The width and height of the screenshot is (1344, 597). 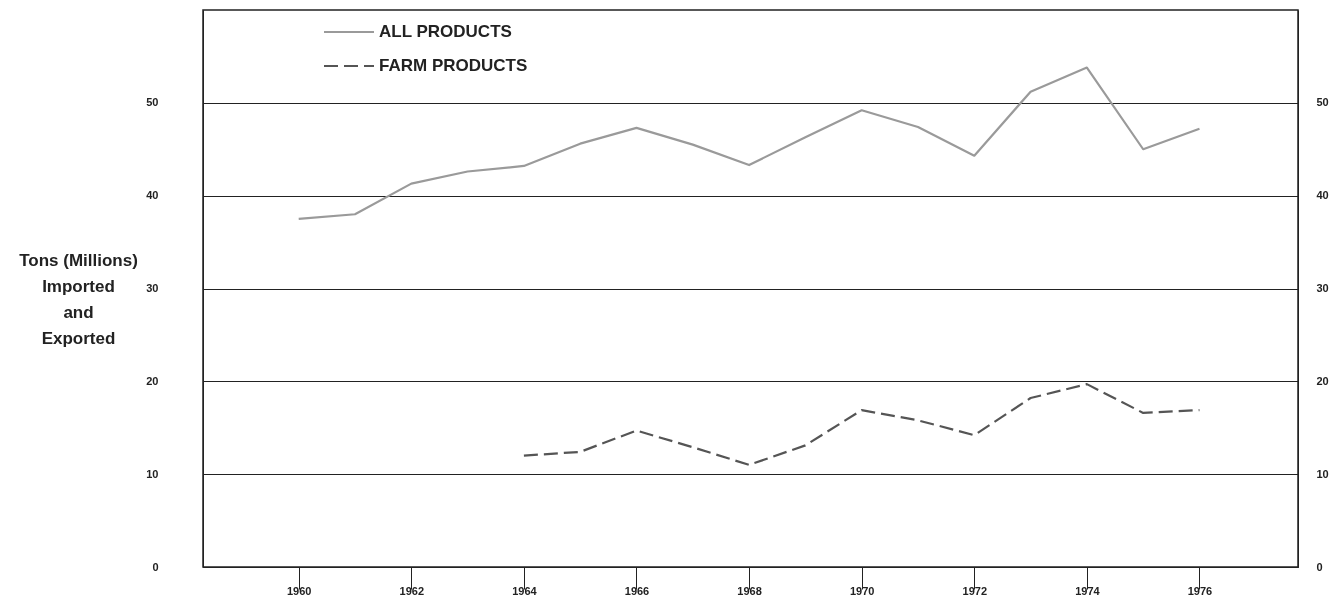 I want to click on x-tick-label: 1968, so click(x=749, y=590).